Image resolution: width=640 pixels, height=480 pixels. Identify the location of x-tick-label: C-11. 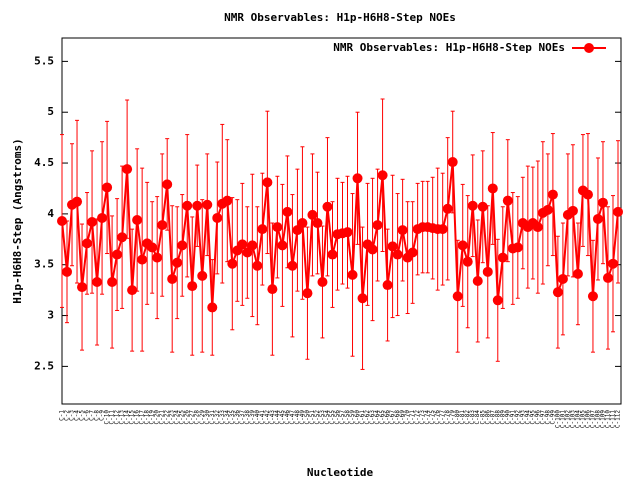
(112, 417).